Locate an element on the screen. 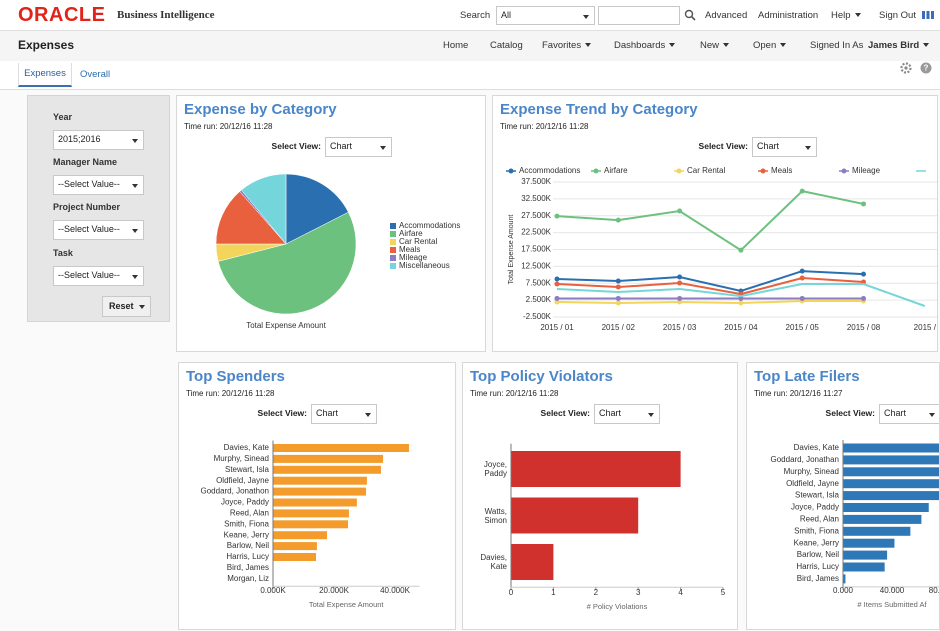  reset-button: Reset is located at coordinates (126, 306).